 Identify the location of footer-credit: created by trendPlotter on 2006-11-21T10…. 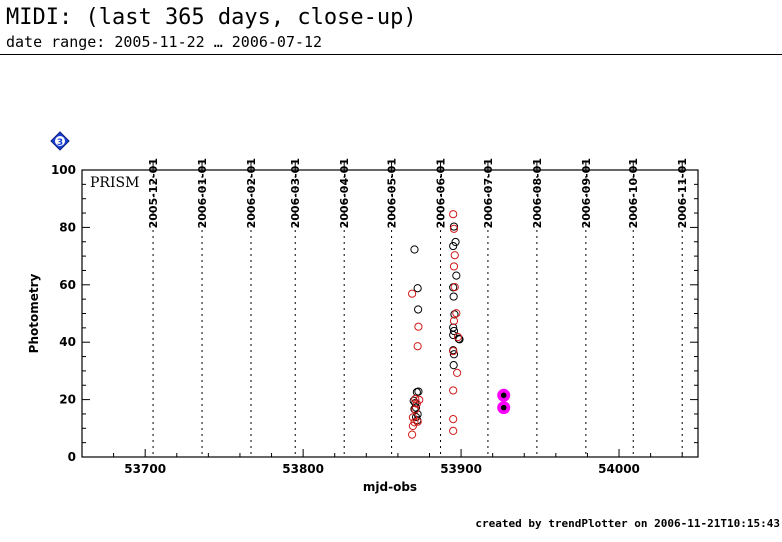
(627, 523).